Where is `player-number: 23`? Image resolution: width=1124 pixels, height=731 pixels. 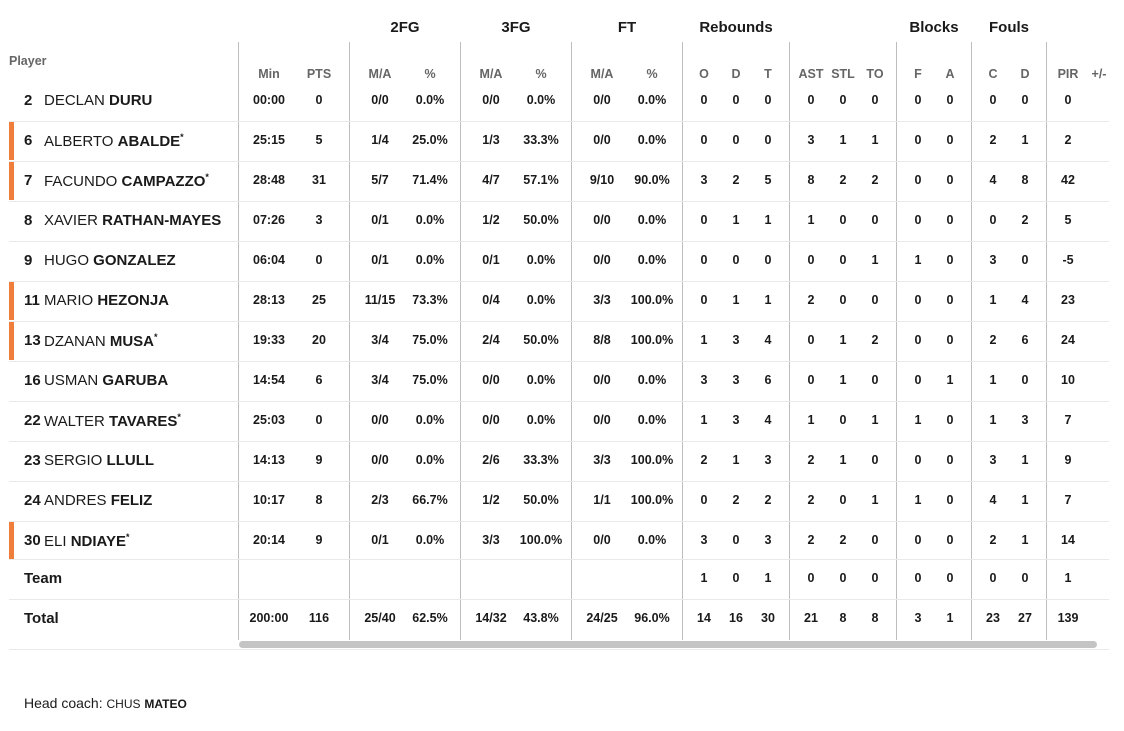
player-number: 23 is located at coordinates (32, 460).